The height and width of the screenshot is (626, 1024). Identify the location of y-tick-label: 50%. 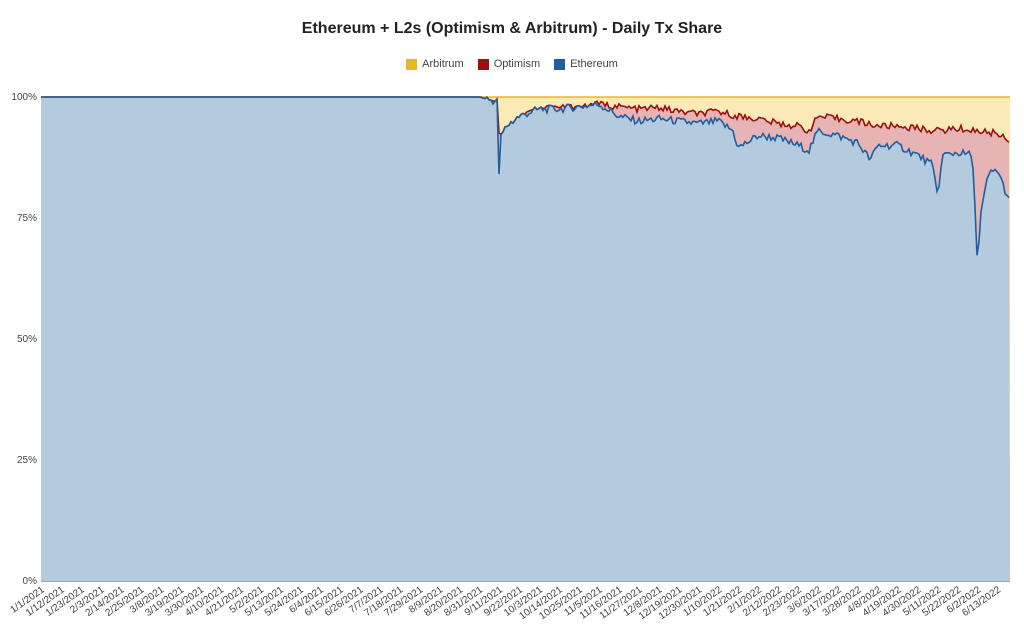
(27, 339).